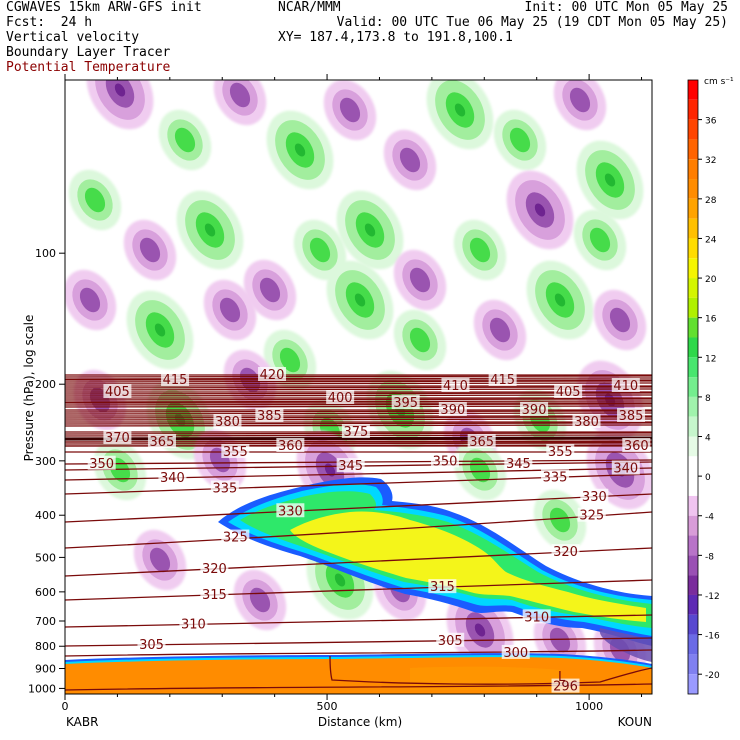  Describe the element at coordinates (290, 446) in the screenshot. I see `theta-label-360: 360` at that location.